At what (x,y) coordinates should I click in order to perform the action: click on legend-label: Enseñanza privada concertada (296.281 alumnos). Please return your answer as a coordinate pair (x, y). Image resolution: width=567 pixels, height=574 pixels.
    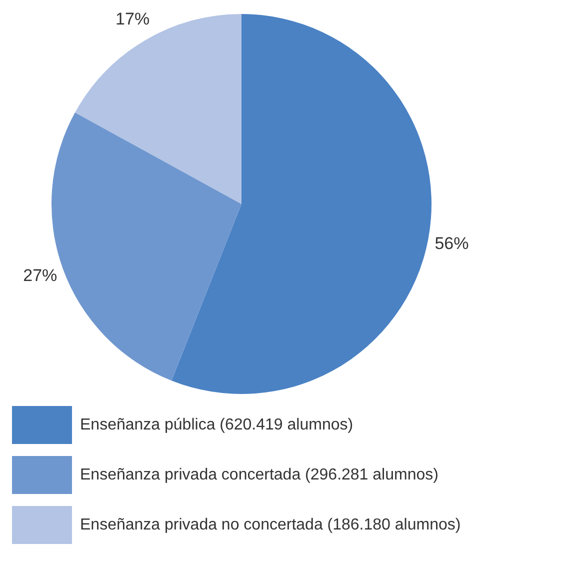
    Looking at the image, I should click on (259, 475).